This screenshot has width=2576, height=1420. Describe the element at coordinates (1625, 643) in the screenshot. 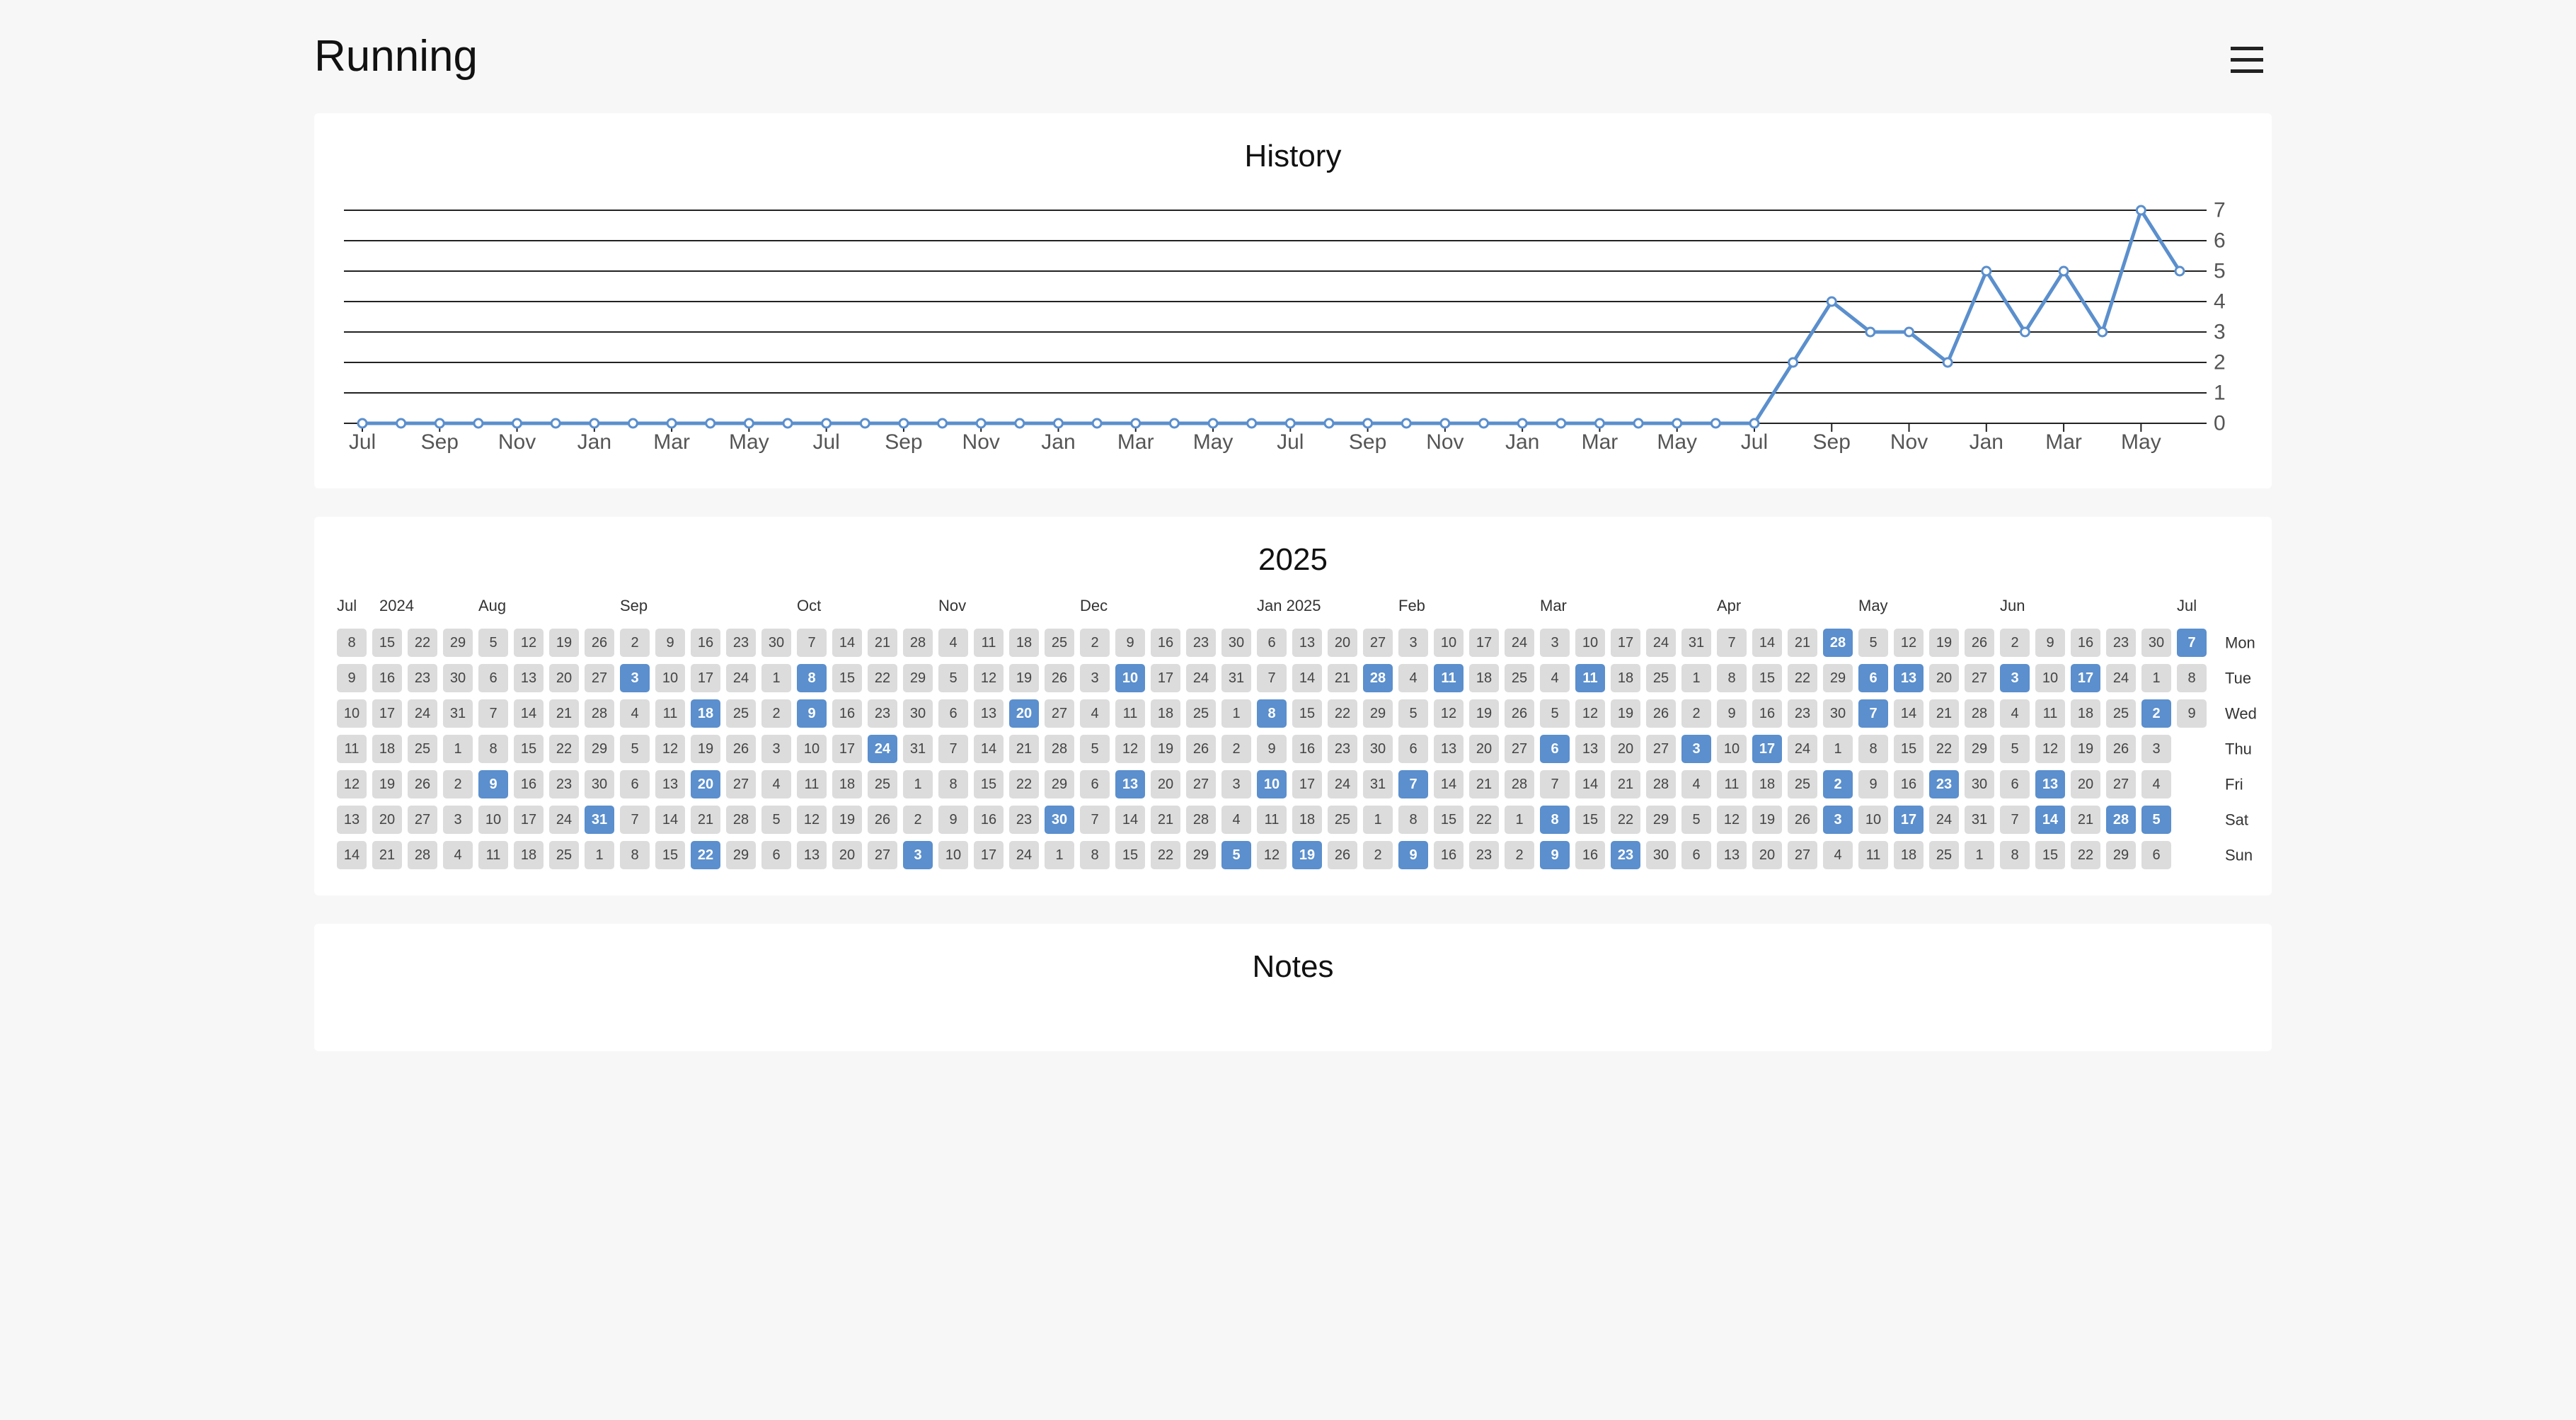

I see `calendar-day-cell: 17` at that location.